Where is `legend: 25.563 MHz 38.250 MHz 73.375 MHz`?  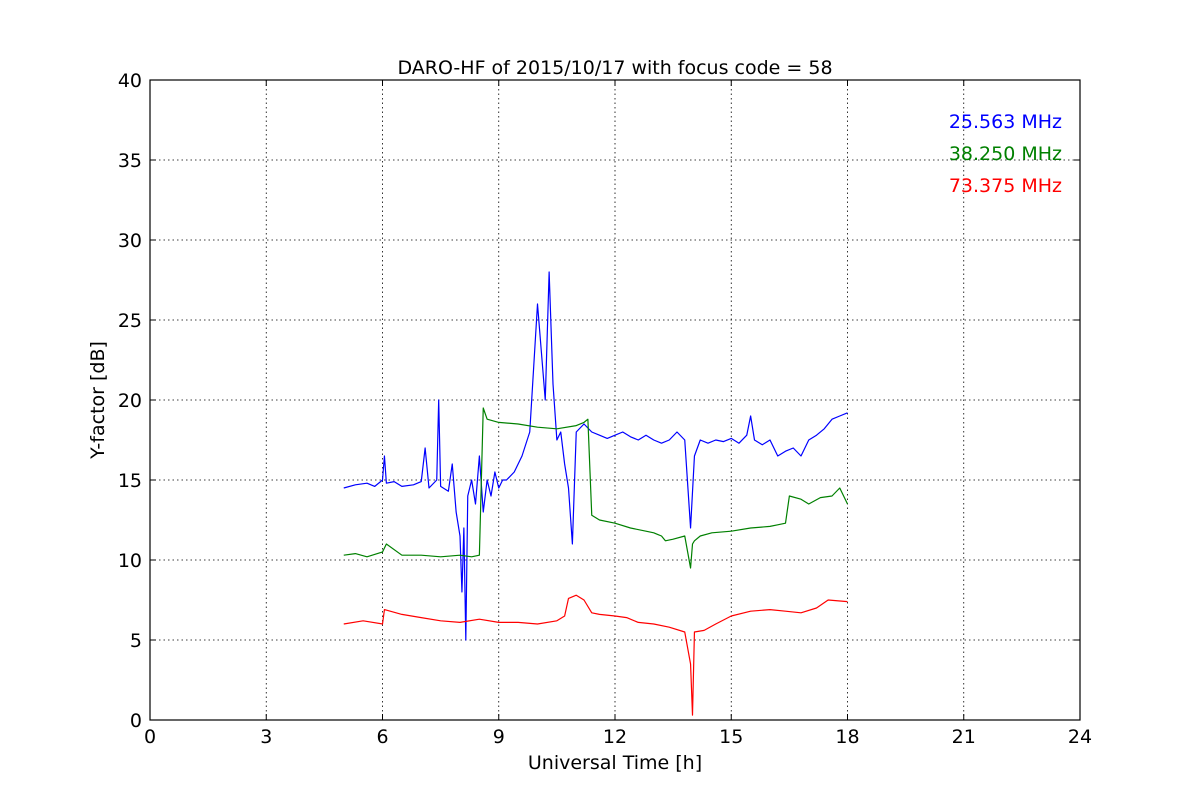
legend: 25.563 MHz 38.250 MHz 73.375 MHz is located at coordinates (1005, 154).